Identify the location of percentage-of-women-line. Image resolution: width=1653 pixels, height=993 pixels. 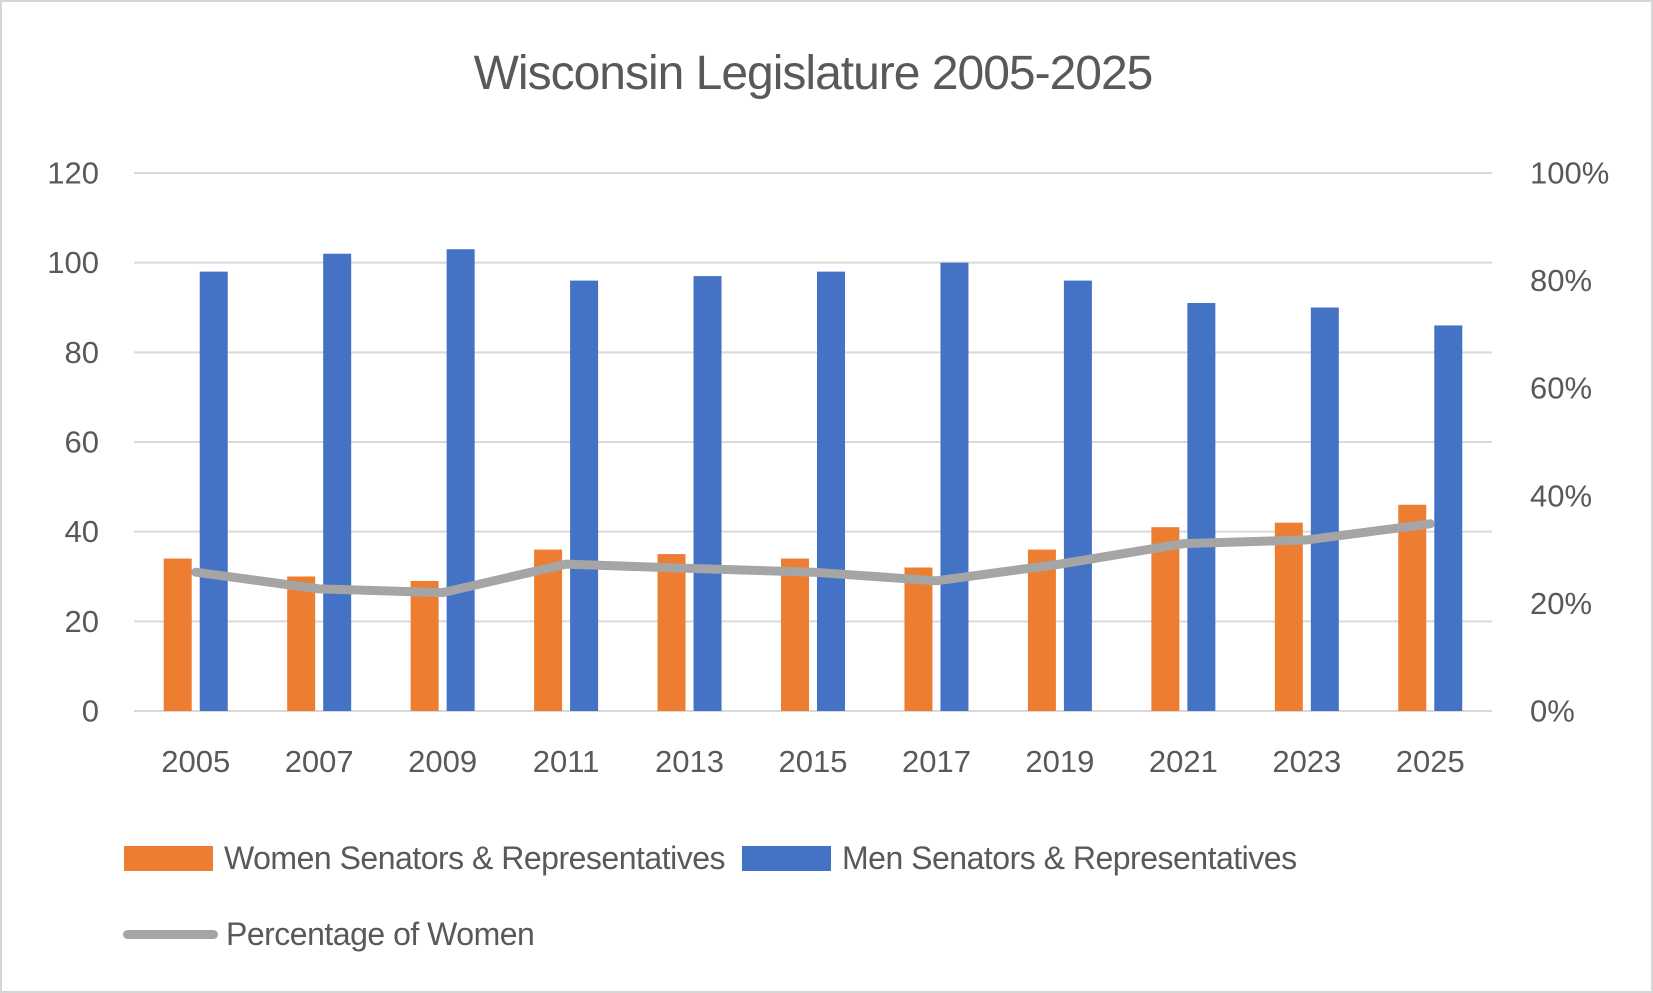
(813, 558).